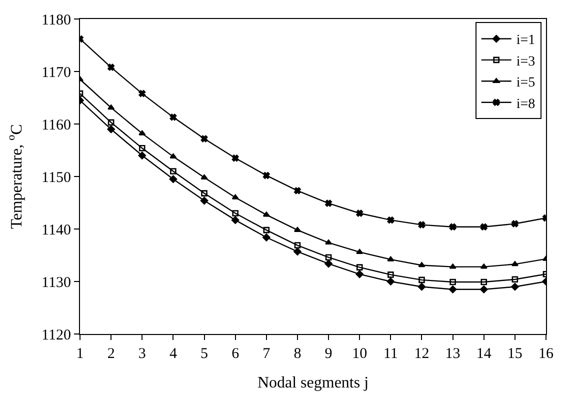 This screenshot has height=400, width=566. What do you see at coordinates (56, 178) in the screenshot?
I see `y-tick-label: 1150` at bounding box center [56, 178].